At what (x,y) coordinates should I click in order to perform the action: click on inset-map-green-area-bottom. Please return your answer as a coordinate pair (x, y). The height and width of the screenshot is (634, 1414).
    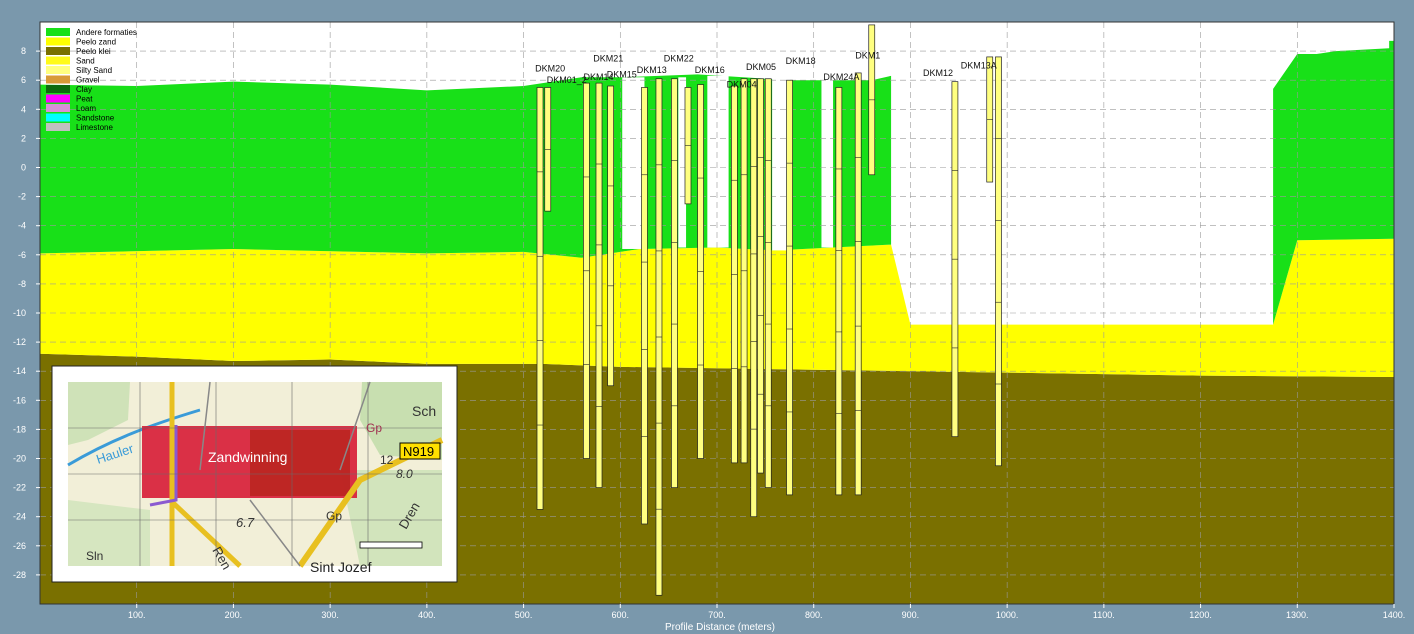
    Looking at the image, I should click on (109, 533).